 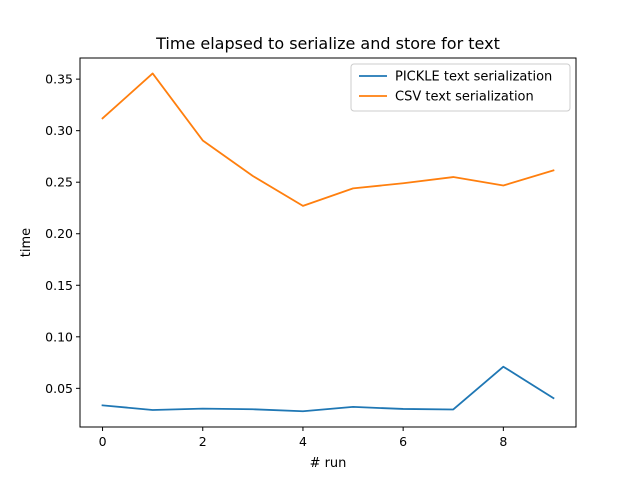 I want to click on y-axis: 0.05 0.10 0.15 0.20 0.25 0.30 0.35, so click(x=62, y=234).